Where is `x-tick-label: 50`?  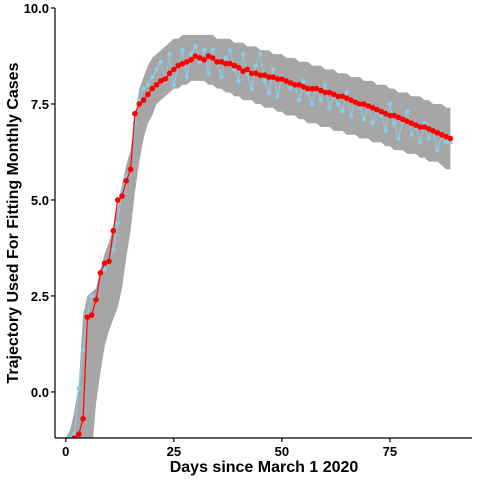
x-tick-label: 50 is located at coordinates (282, 451).